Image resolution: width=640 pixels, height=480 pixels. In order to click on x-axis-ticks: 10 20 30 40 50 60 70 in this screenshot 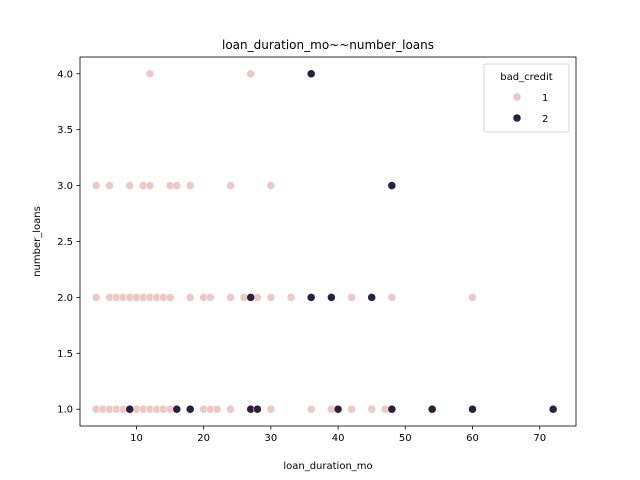, I will do `click(338, 435)`.